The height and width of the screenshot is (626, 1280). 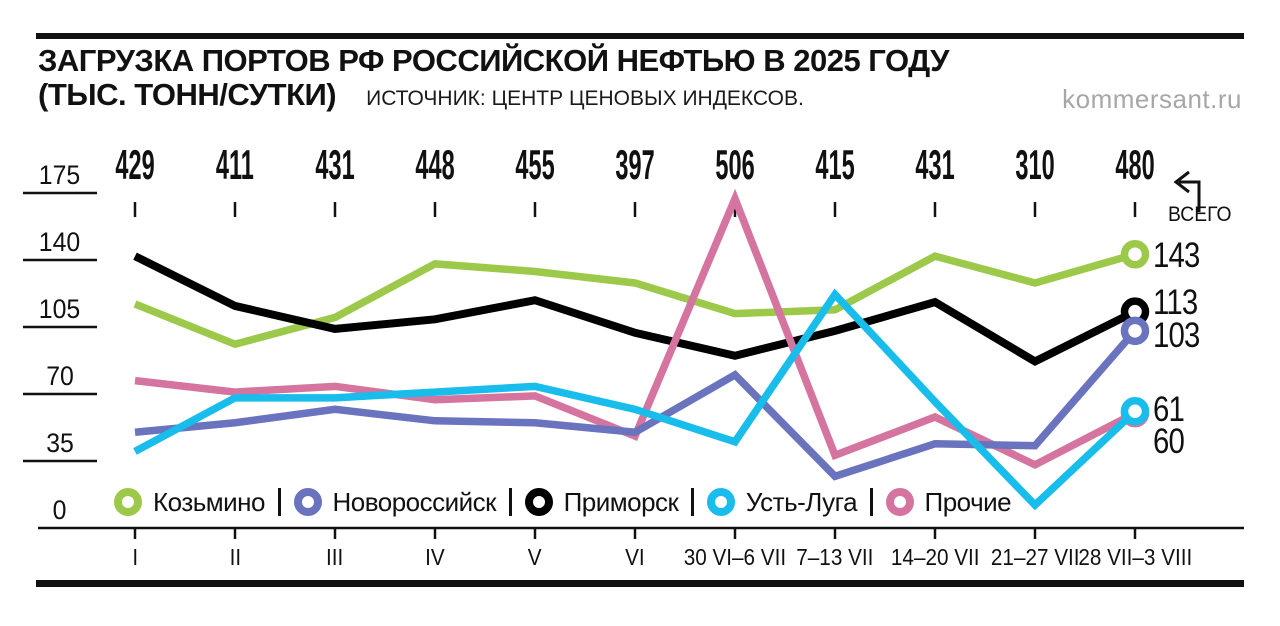 What do you see at coordinates (535, 164) in the screenshot?
I see `total-value: 455` at bounding box center [535, 164].